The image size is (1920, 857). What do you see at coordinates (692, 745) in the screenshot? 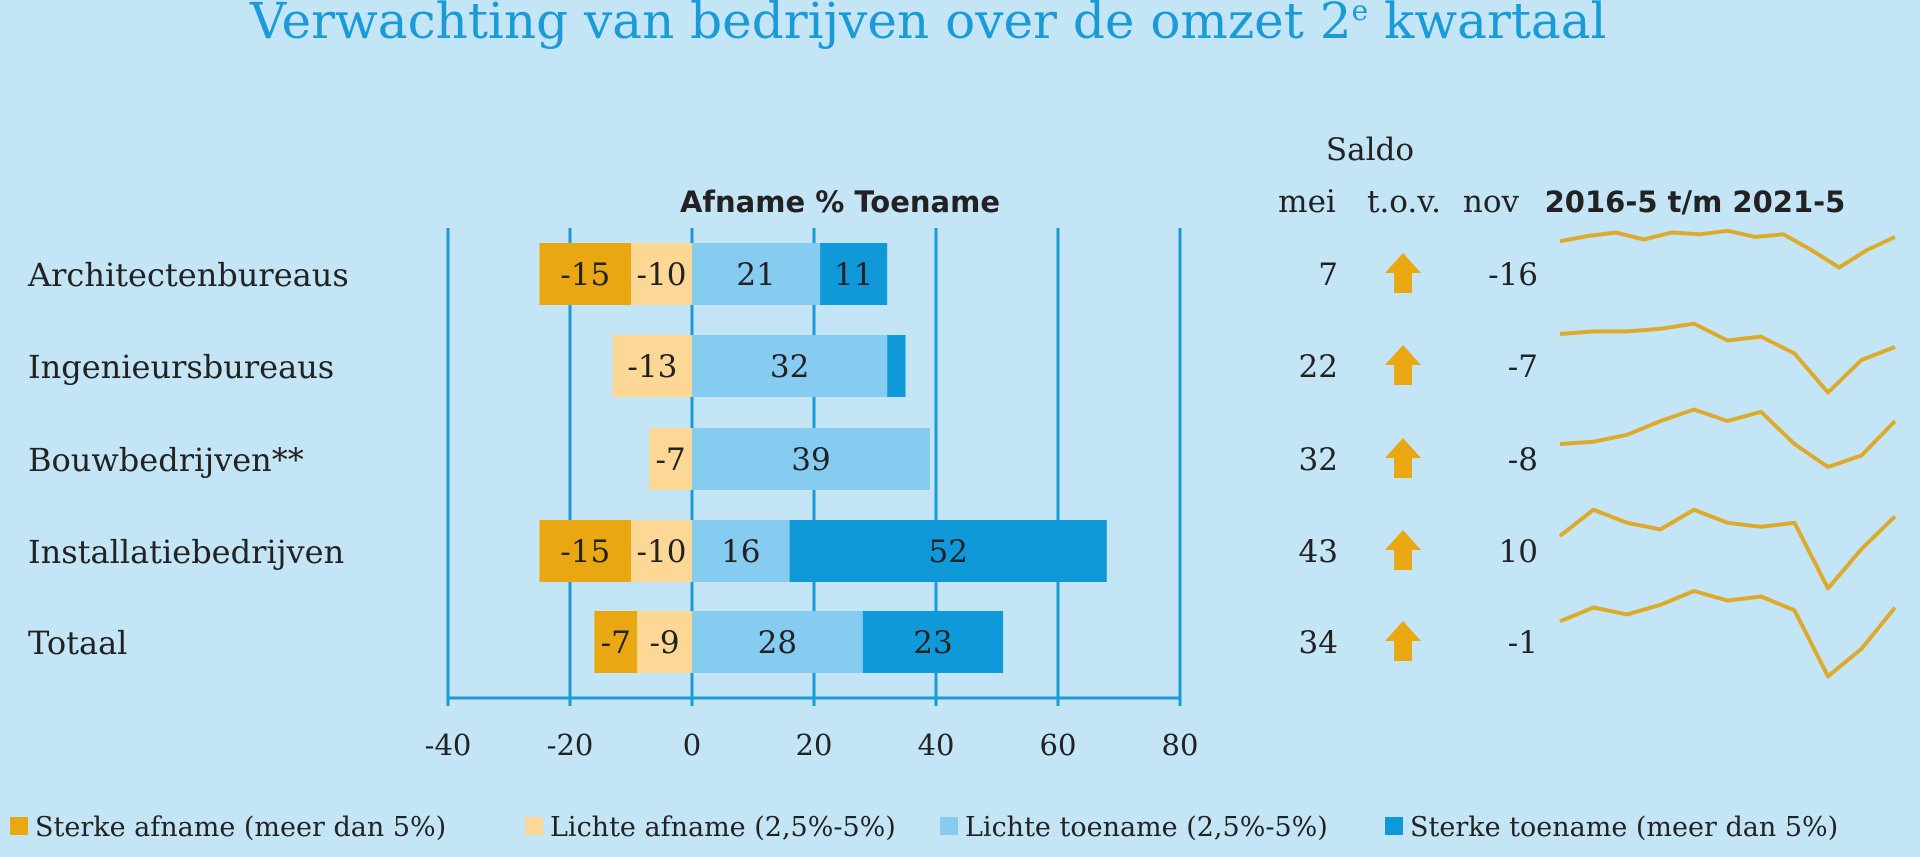
I see `x-tick-label: 0` at bounding box center [692, 745].